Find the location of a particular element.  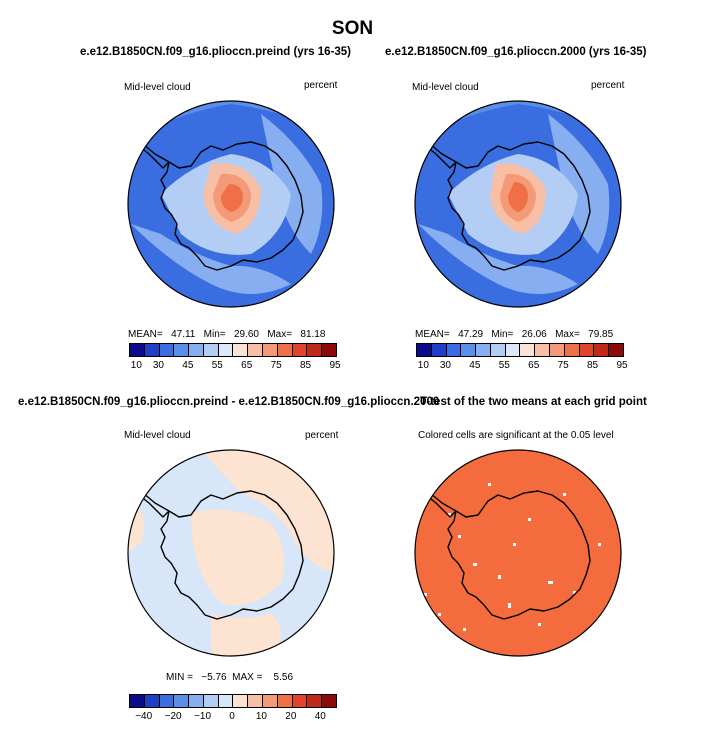

colorbar-tick-label: 0 is located at coordinates (232, 716).